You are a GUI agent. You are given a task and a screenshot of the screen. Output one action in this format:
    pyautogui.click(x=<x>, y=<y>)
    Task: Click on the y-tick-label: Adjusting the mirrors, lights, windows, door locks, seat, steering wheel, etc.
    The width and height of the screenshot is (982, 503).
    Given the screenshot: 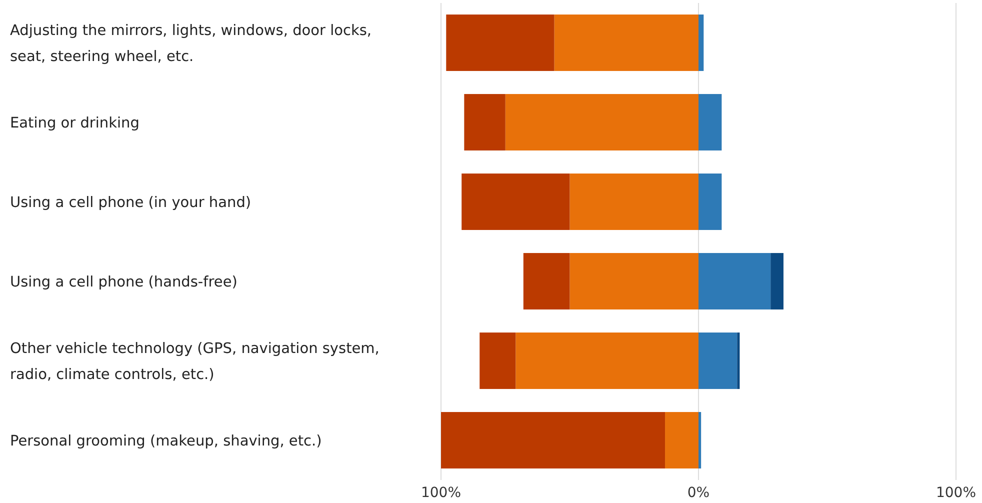 What is the action you would take?
    pyautogui.click(x=191, y=43)
    